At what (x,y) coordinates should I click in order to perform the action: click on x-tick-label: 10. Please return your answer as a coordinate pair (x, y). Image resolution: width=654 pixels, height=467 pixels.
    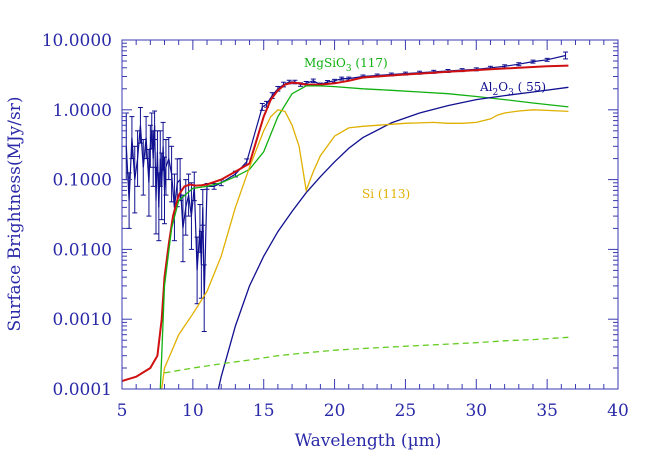
    Looking at the image, I should click on (193, 411).